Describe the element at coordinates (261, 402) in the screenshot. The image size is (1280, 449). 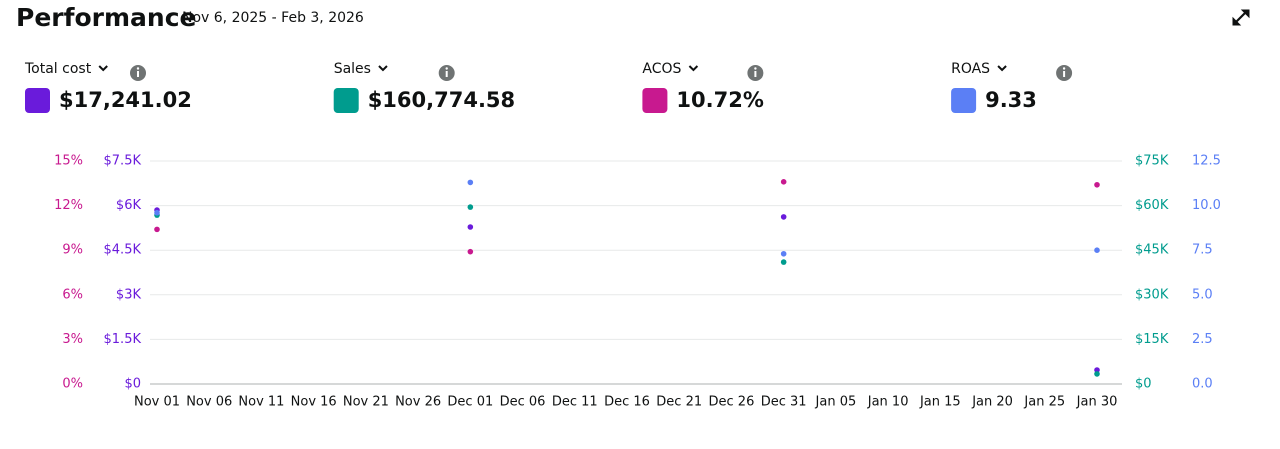
I see `x-tick-label: Nov 11` at that location.